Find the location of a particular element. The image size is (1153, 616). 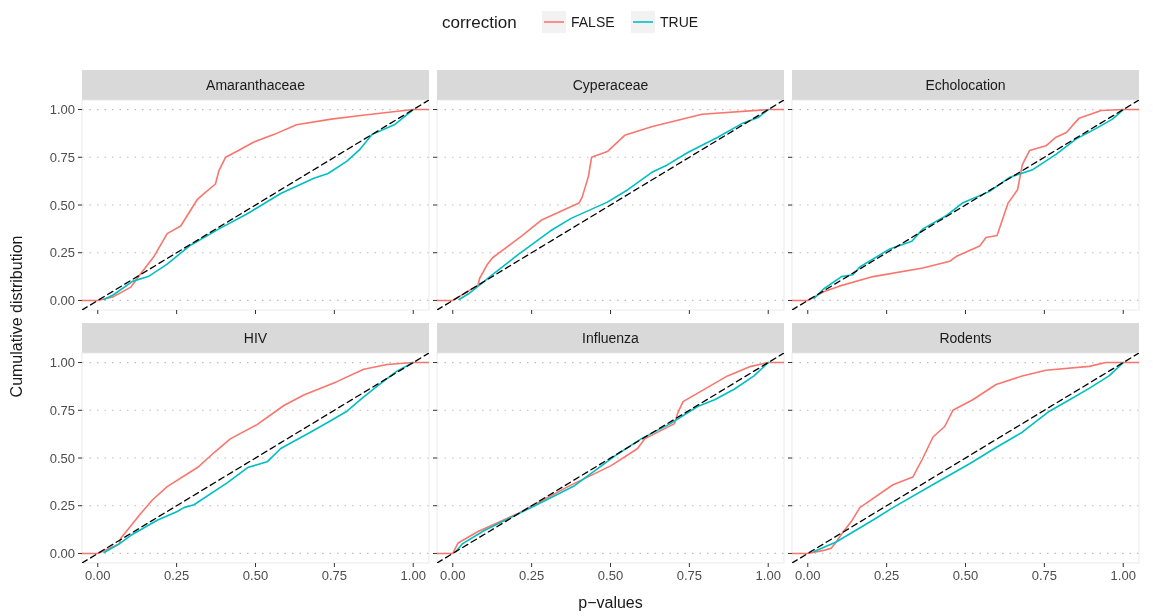

chart-title: Echolocation is located at coordinates (965, 85).